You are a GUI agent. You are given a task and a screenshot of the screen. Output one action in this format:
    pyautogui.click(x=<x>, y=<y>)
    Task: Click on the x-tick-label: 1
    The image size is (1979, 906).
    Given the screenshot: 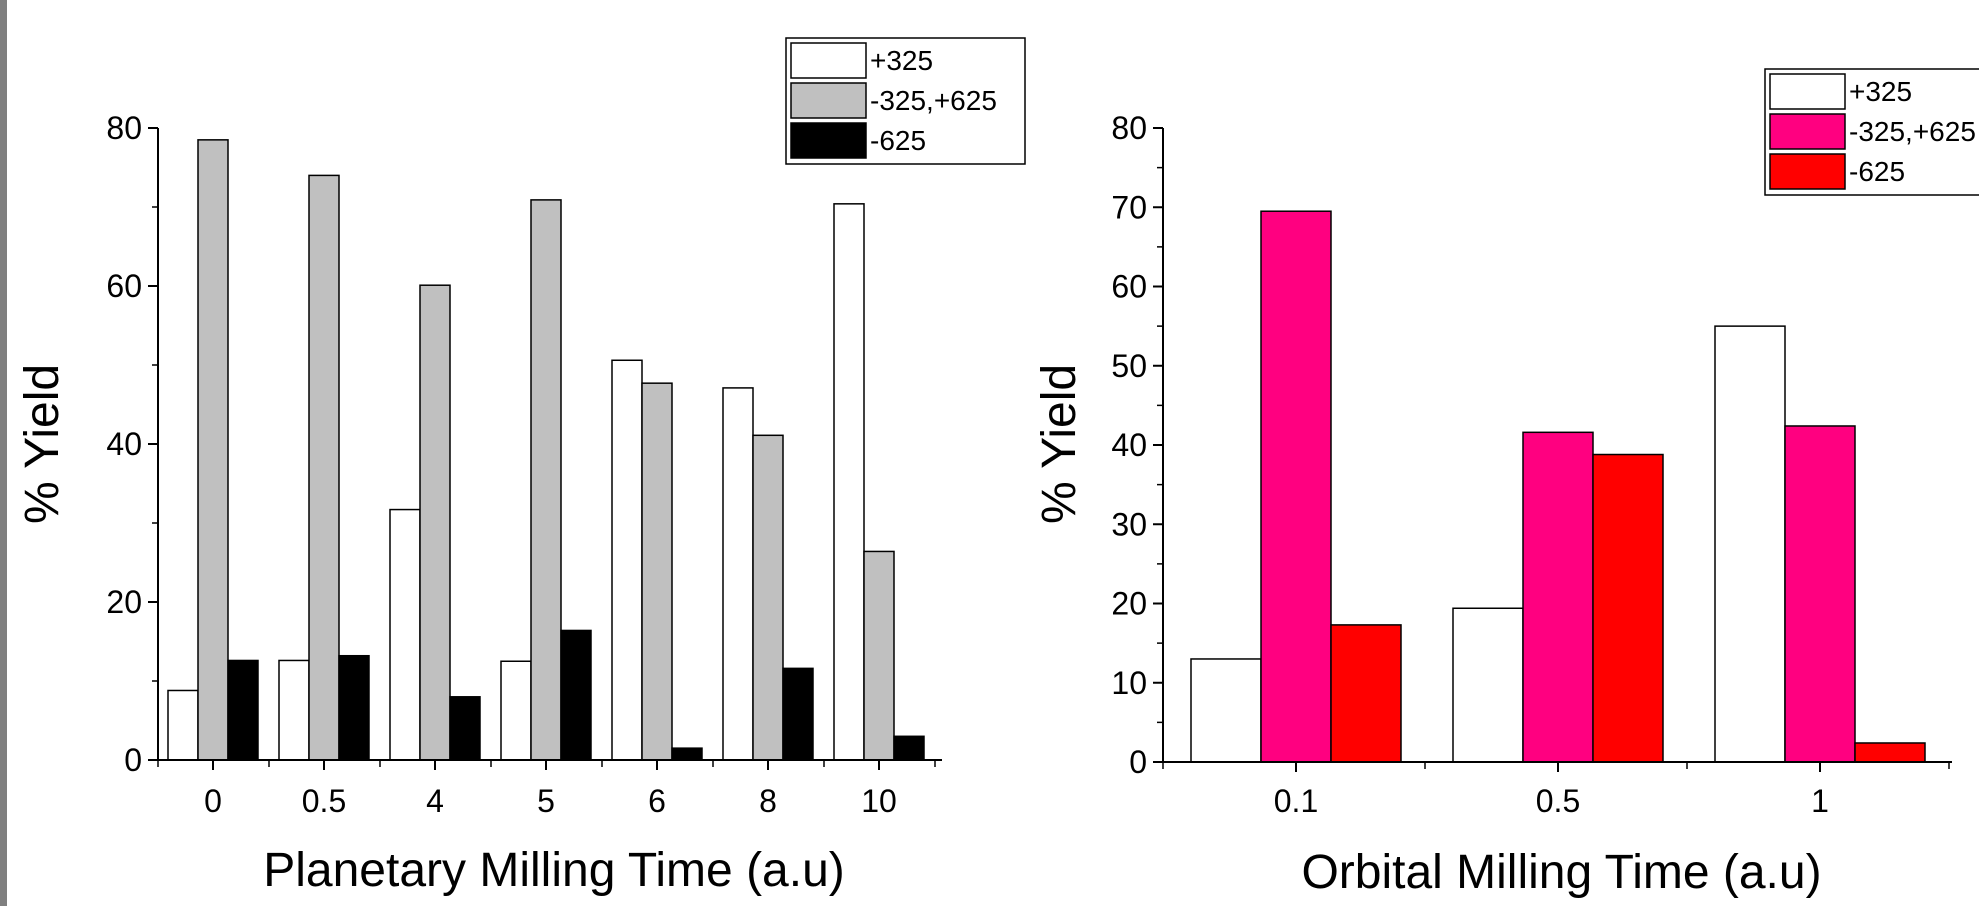 What is the action you would take?
    pyautogui.click(x=1820, y=801)
    